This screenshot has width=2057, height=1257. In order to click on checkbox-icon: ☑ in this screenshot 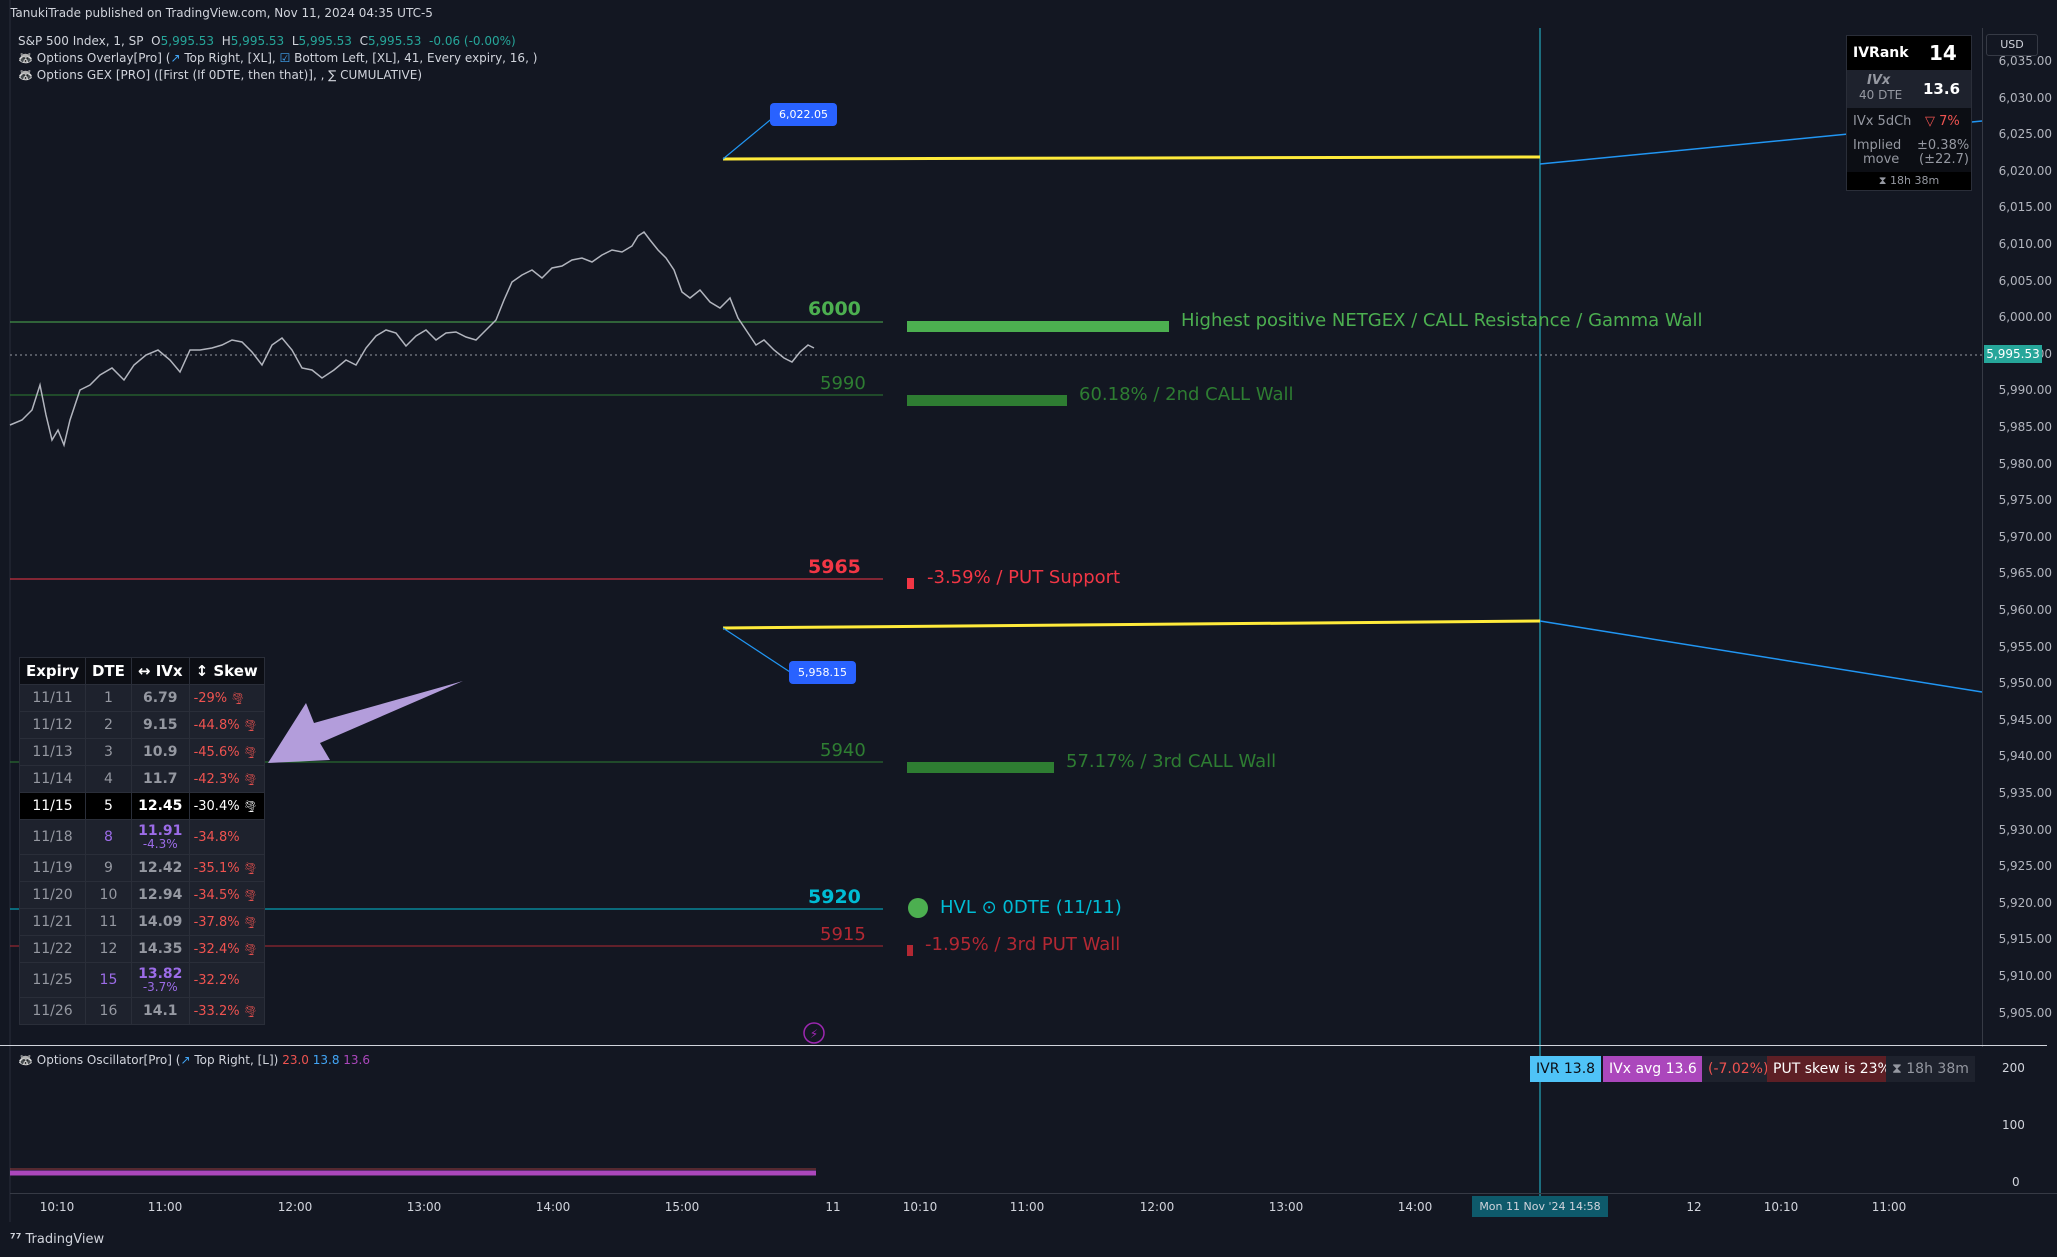, I will do `click(285, 58)`.